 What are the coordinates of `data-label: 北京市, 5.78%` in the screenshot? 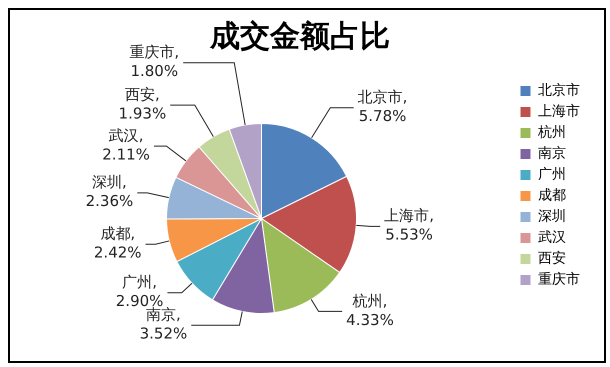 It's located at (383, 107).